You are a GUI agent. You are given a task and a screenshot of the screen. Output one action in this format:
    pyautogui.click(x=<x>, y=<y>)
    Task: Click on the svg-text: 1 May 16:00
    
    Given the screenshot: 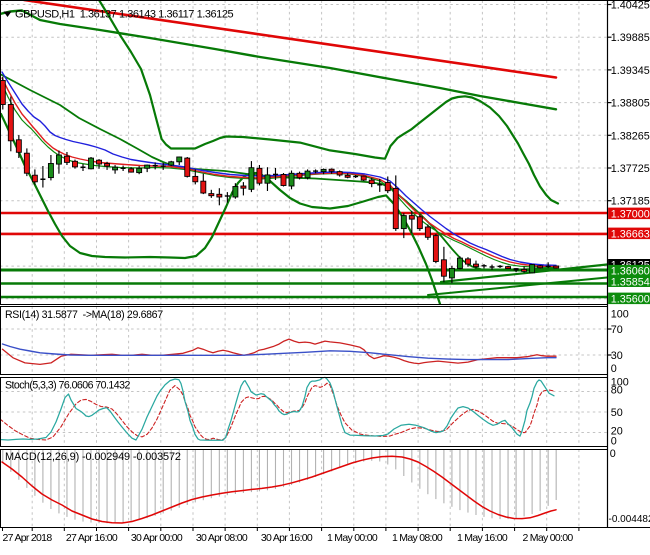 What is the action you would take?
    pyautogui.click(x=482, y=538)
    